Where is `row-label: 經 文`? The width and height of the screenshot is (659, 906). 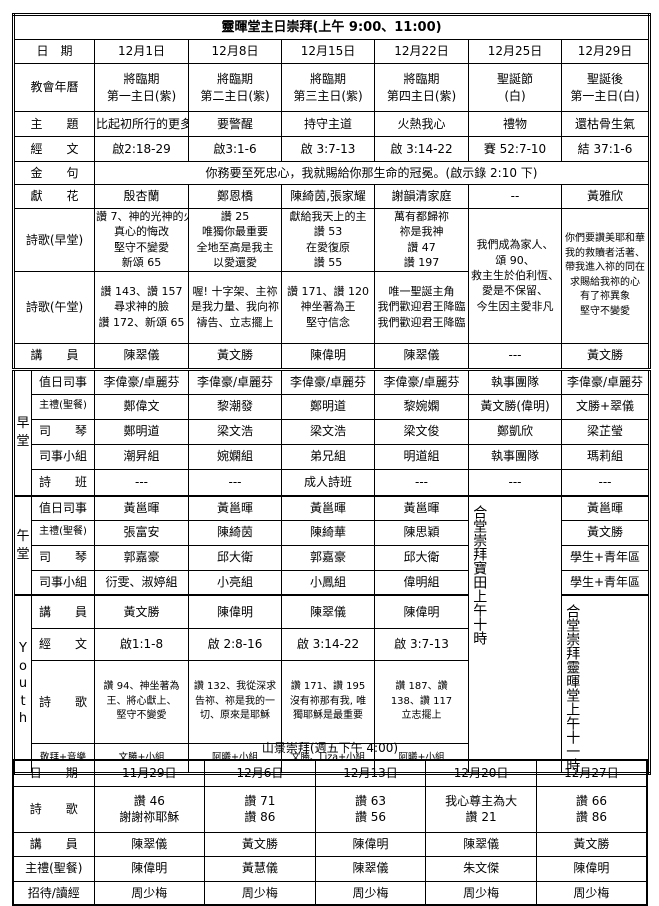 row-label: 經 文 is located at coordinates (63, 644).